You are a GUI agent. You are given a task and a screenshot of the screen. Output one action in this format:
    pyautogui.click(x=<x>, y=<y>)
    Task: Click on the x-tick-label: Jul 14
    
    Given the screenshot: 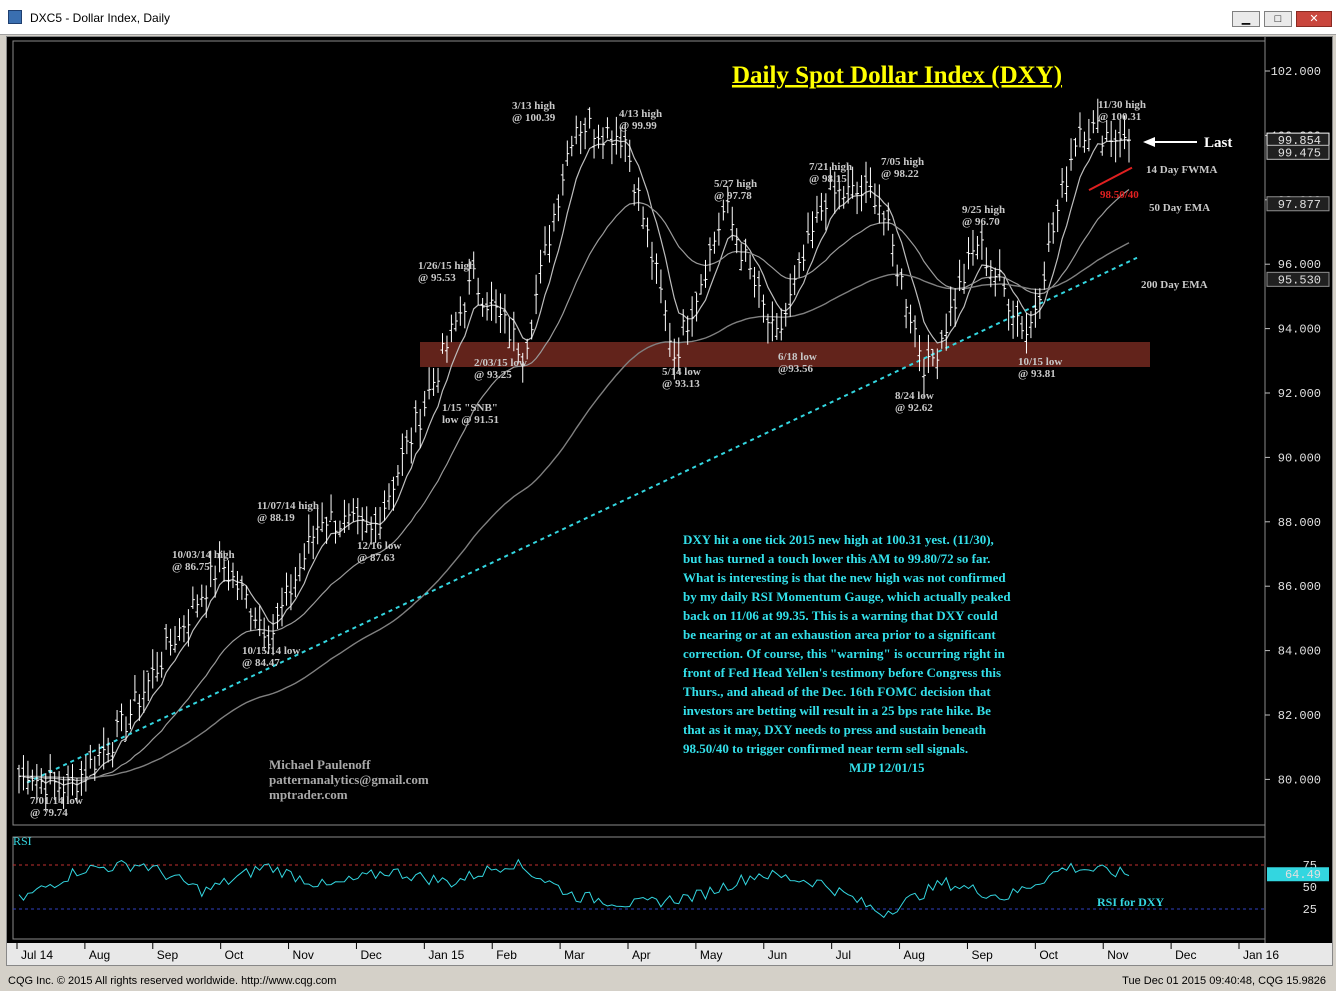 What is the action you would take?
    pyautogui.click(x=37, y=955)
    